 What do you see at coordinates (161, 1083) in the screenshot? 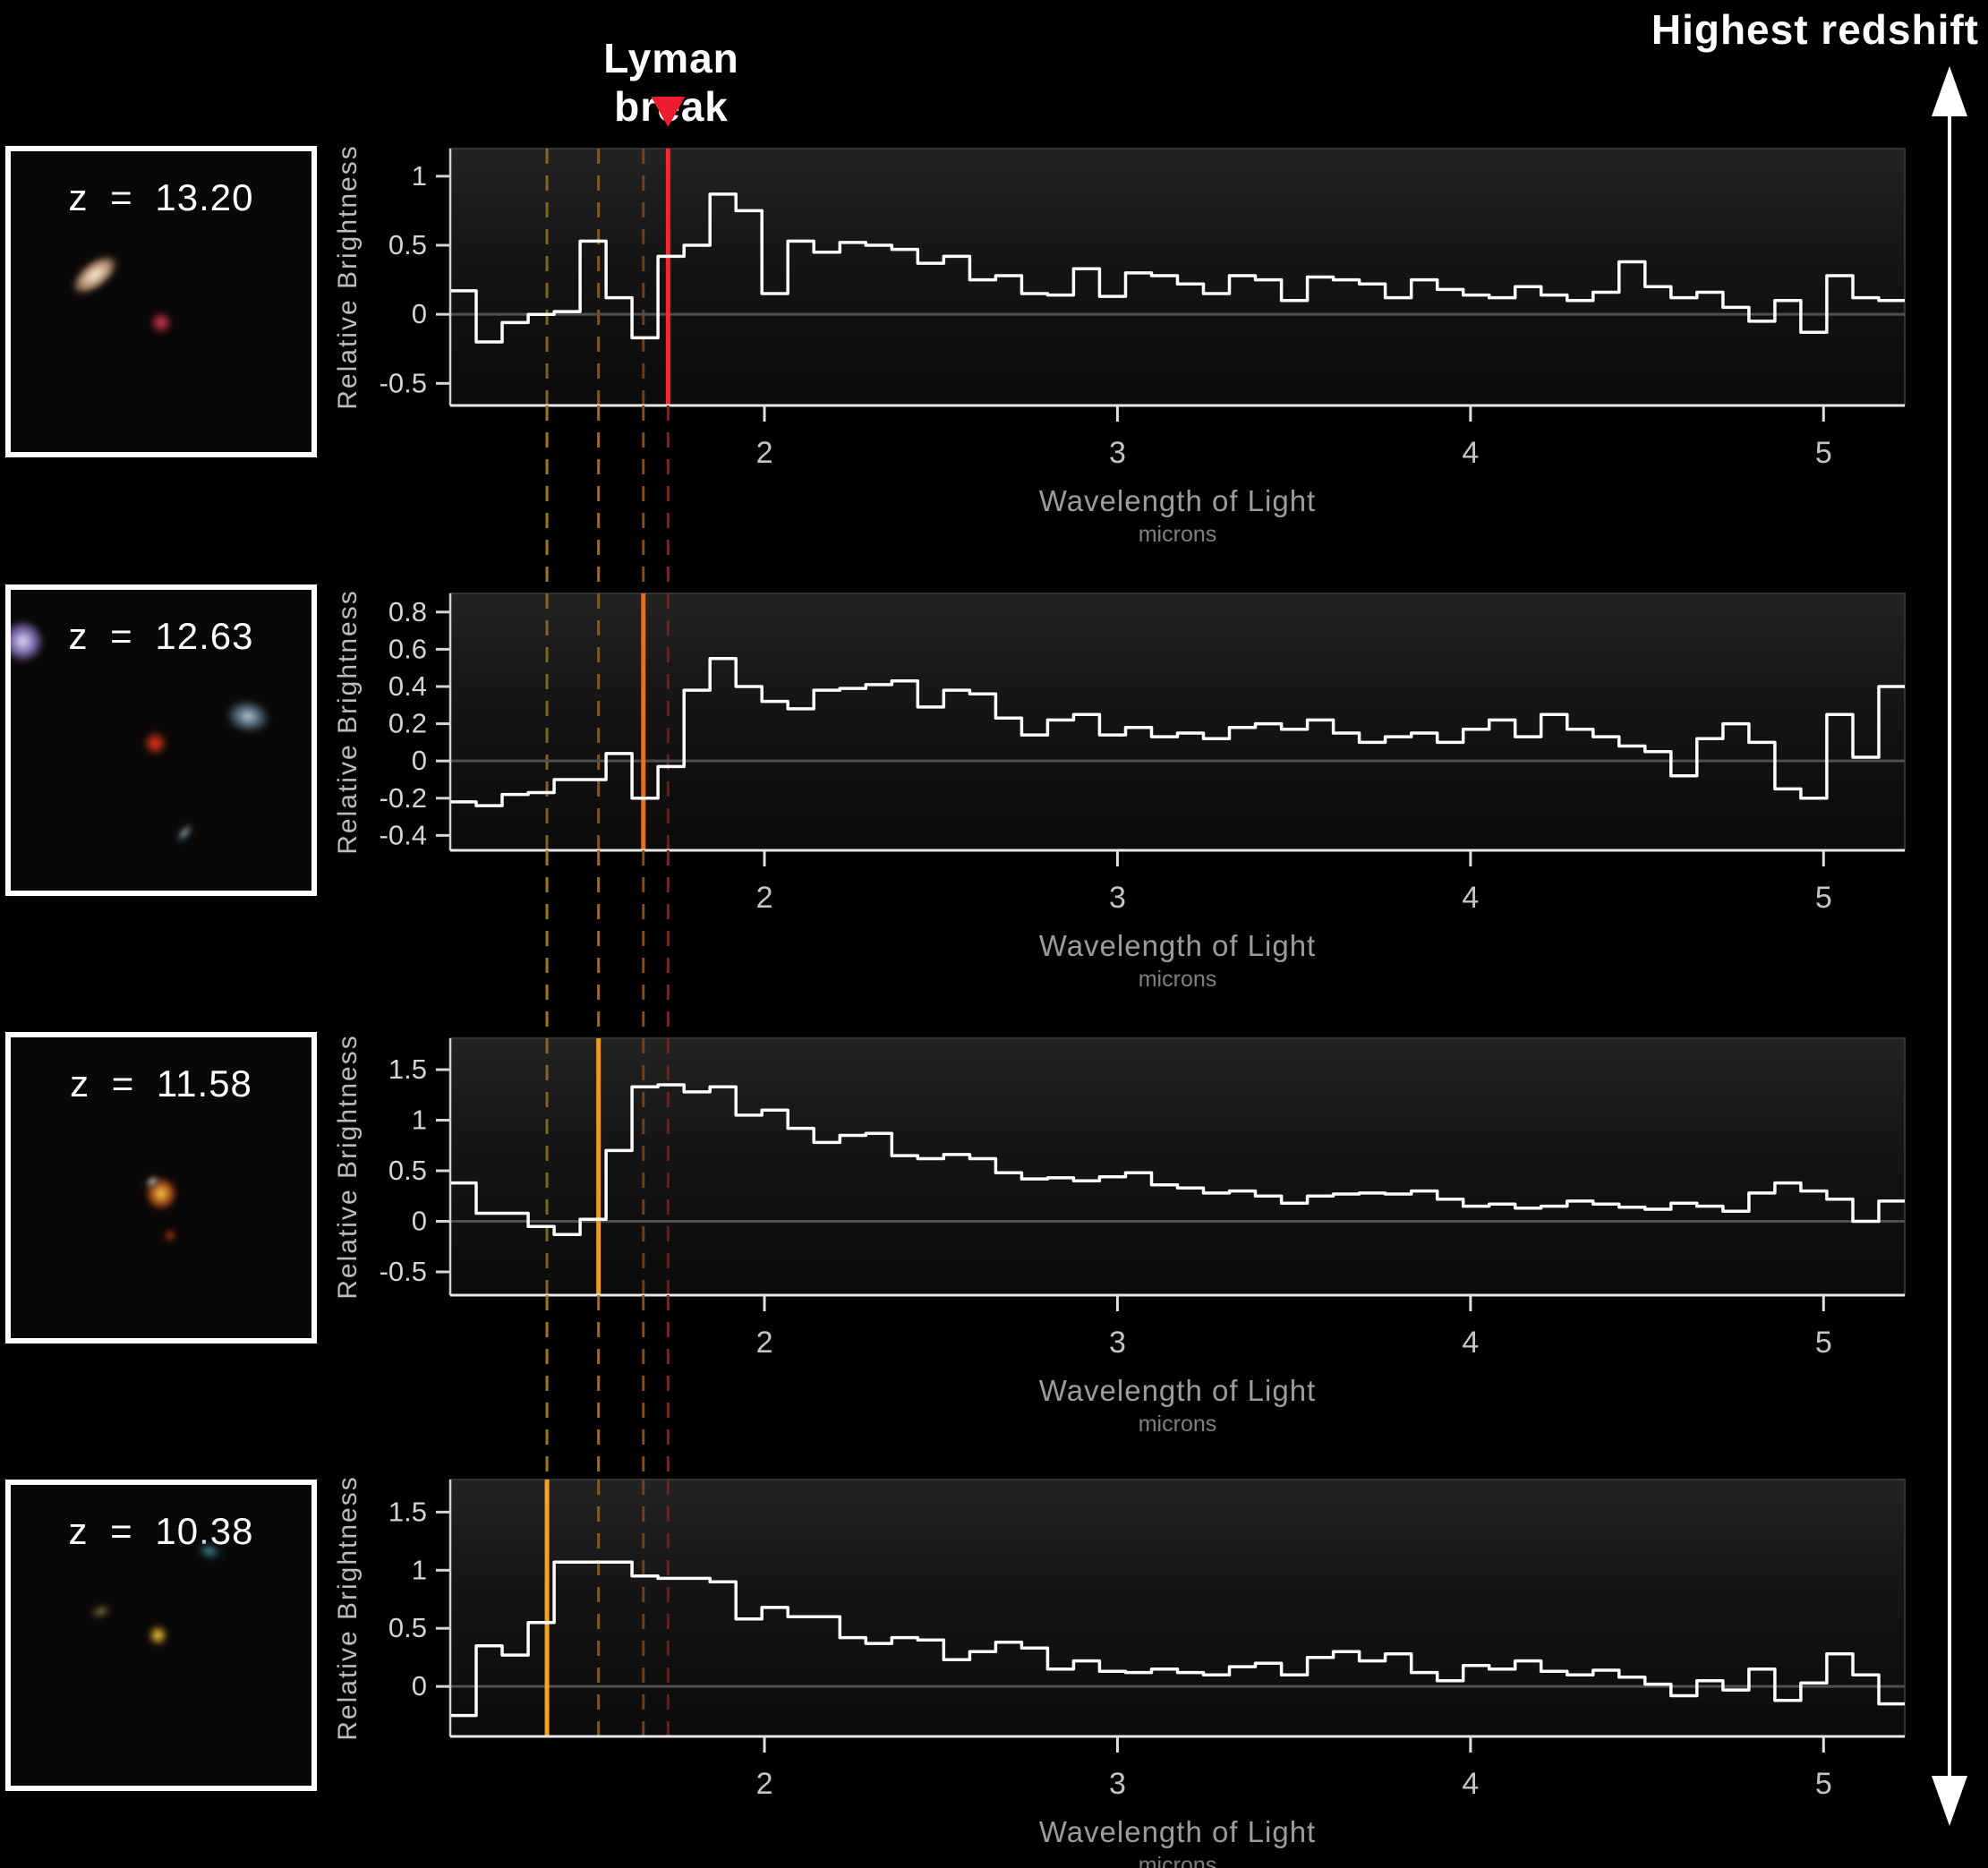
I see `redshift-value-label: z = 11.58` at bounding box center [161, 1083].